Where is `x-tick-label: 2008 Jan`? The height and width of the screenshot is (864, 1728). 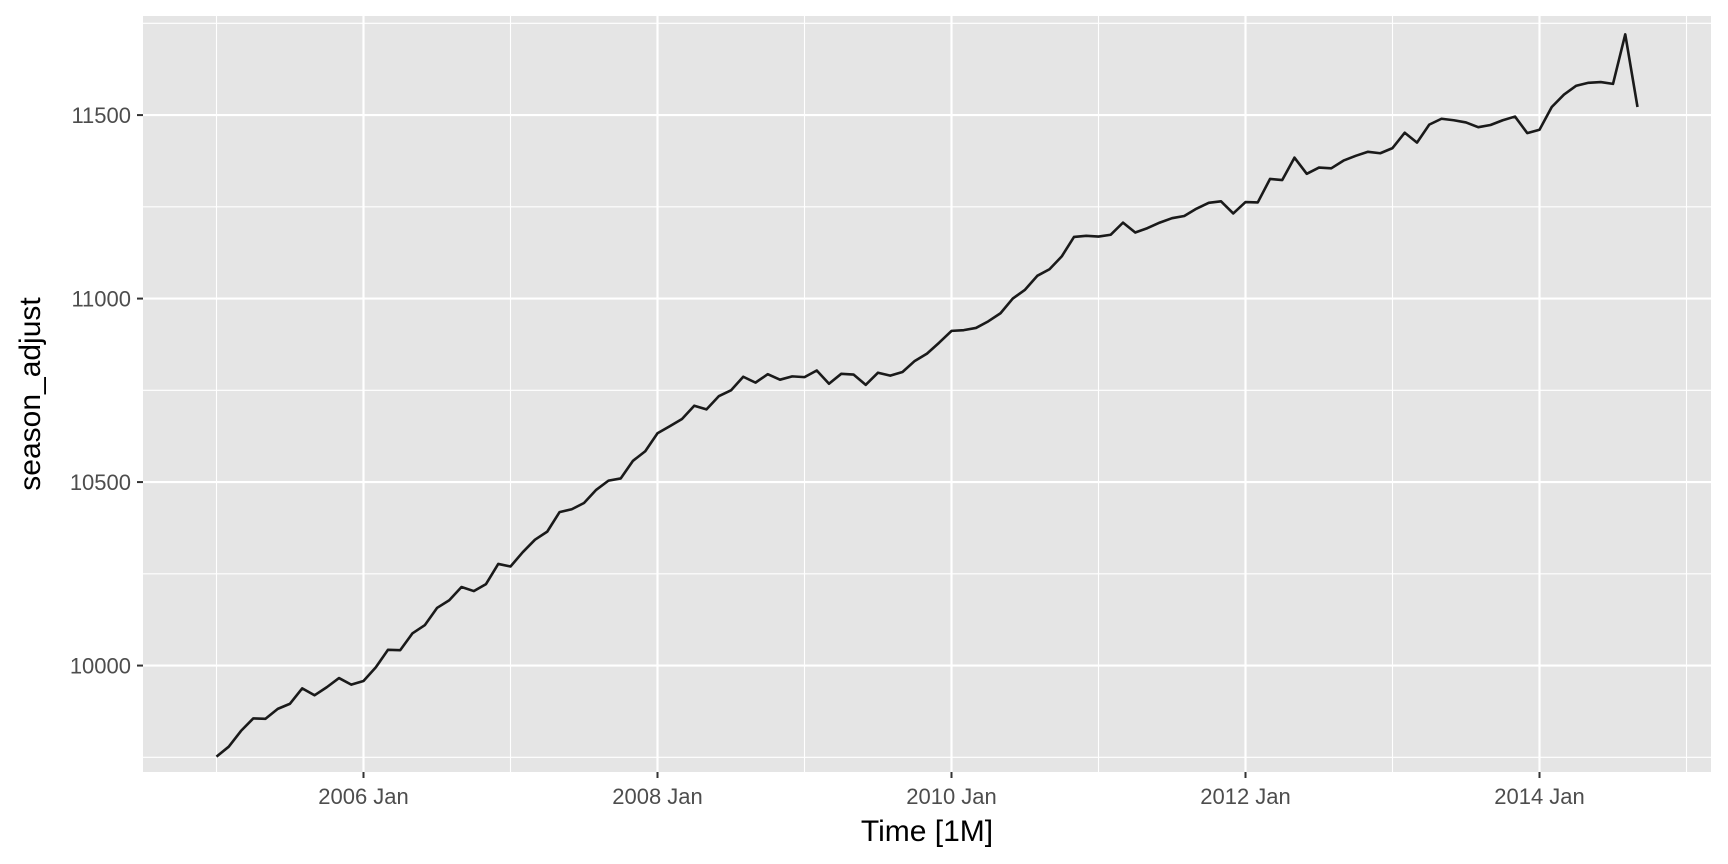
x-tick-label: 2008 Jan is located at coordinates (657, 796).